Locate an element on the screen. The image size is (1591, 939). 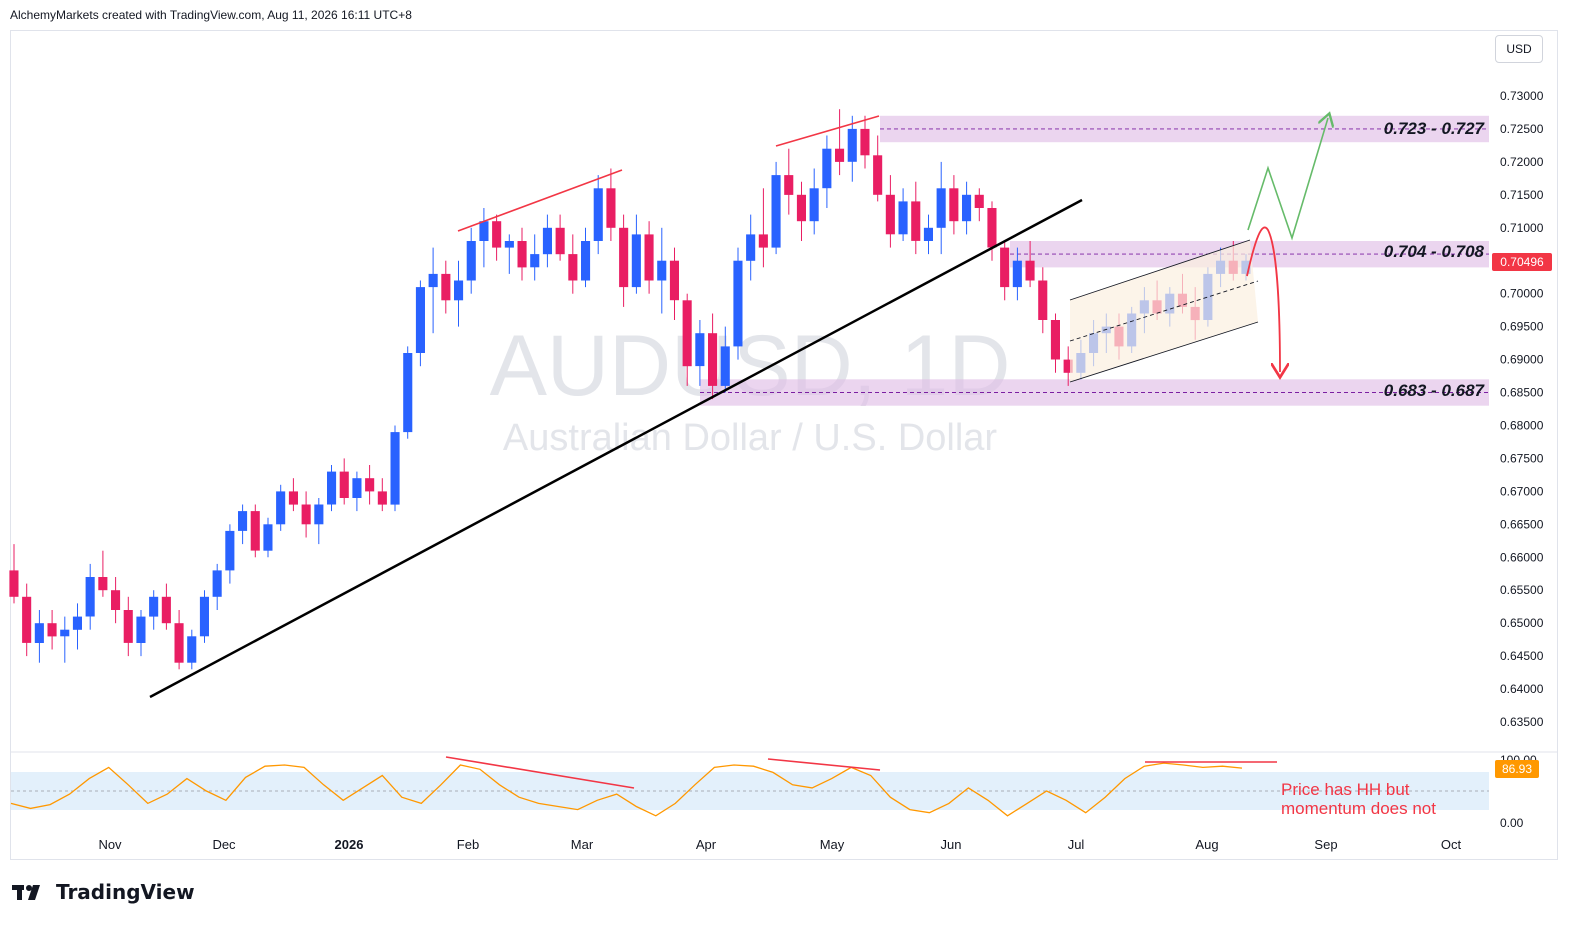
currency-button: USD is located at coordinates (1519, 49).